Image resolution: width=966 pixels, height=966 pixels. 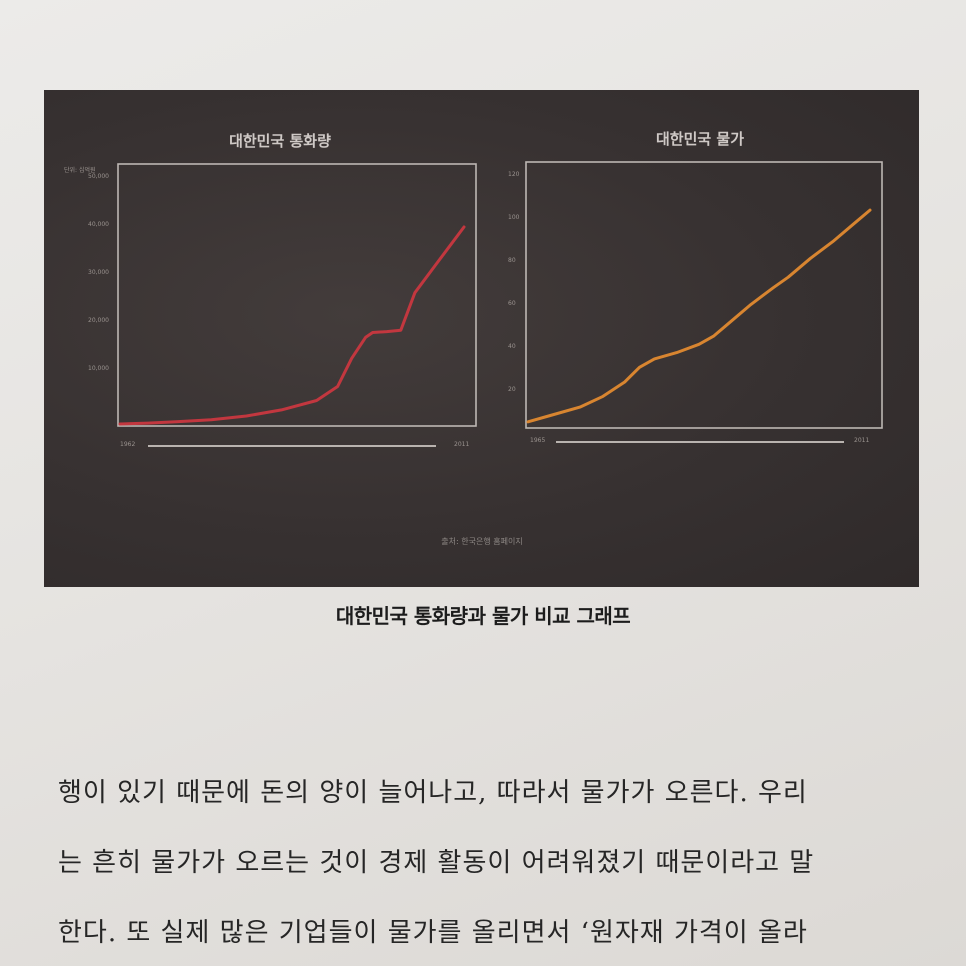 What do you see at coordinates (537, 440) in the screenshot?
I see `x-start-label: 1965` at bounding box center [537, 440].